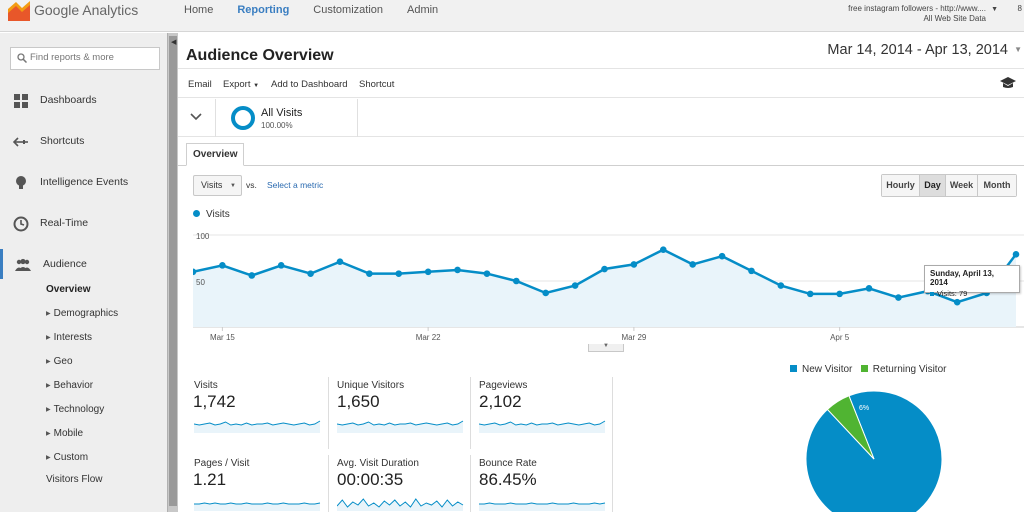  I want to click on analytics-logo-icon, so click(19, 11).